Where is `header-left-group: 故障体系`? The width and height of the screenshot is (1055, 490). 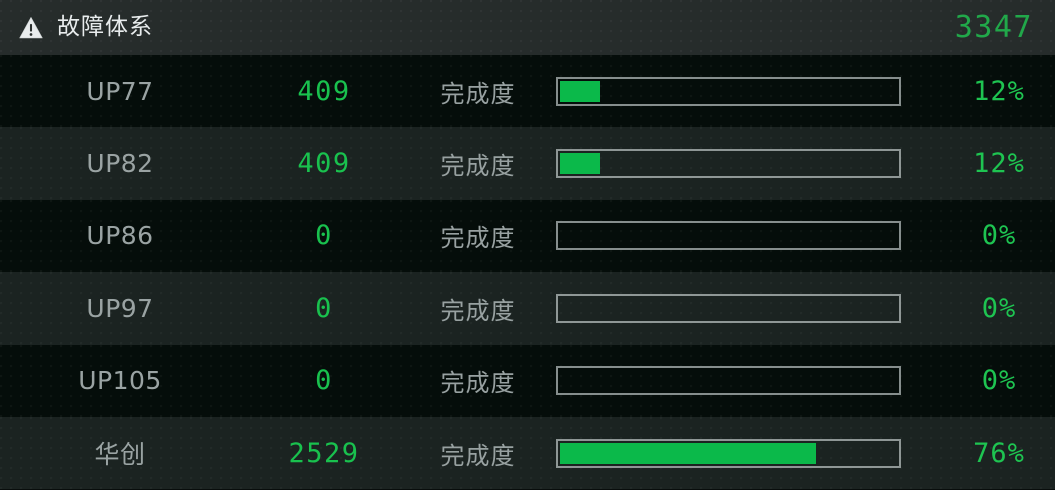 header-left-group: 故障体系 is located at coordinates (85, 28).